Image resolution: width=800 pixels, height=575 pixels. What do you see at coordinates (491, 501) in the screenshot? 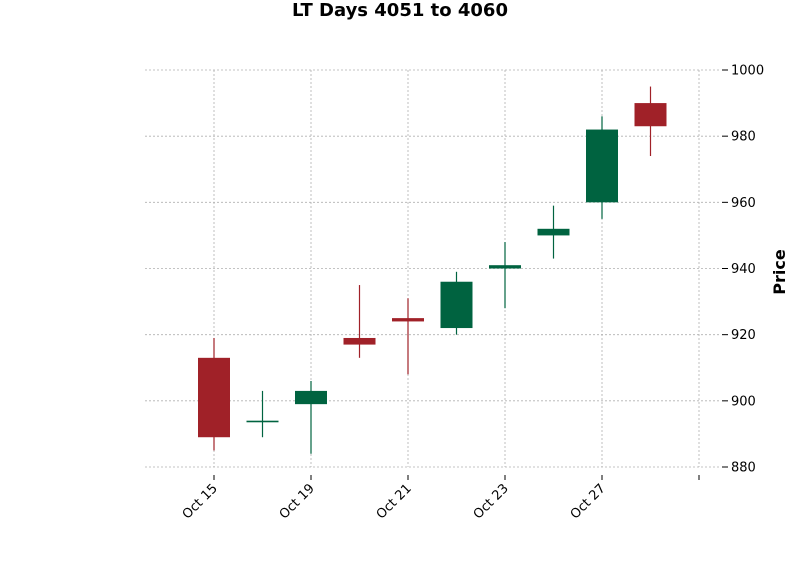
I see `x-tick-label: Oct 23` at bounding box center [491, 501].